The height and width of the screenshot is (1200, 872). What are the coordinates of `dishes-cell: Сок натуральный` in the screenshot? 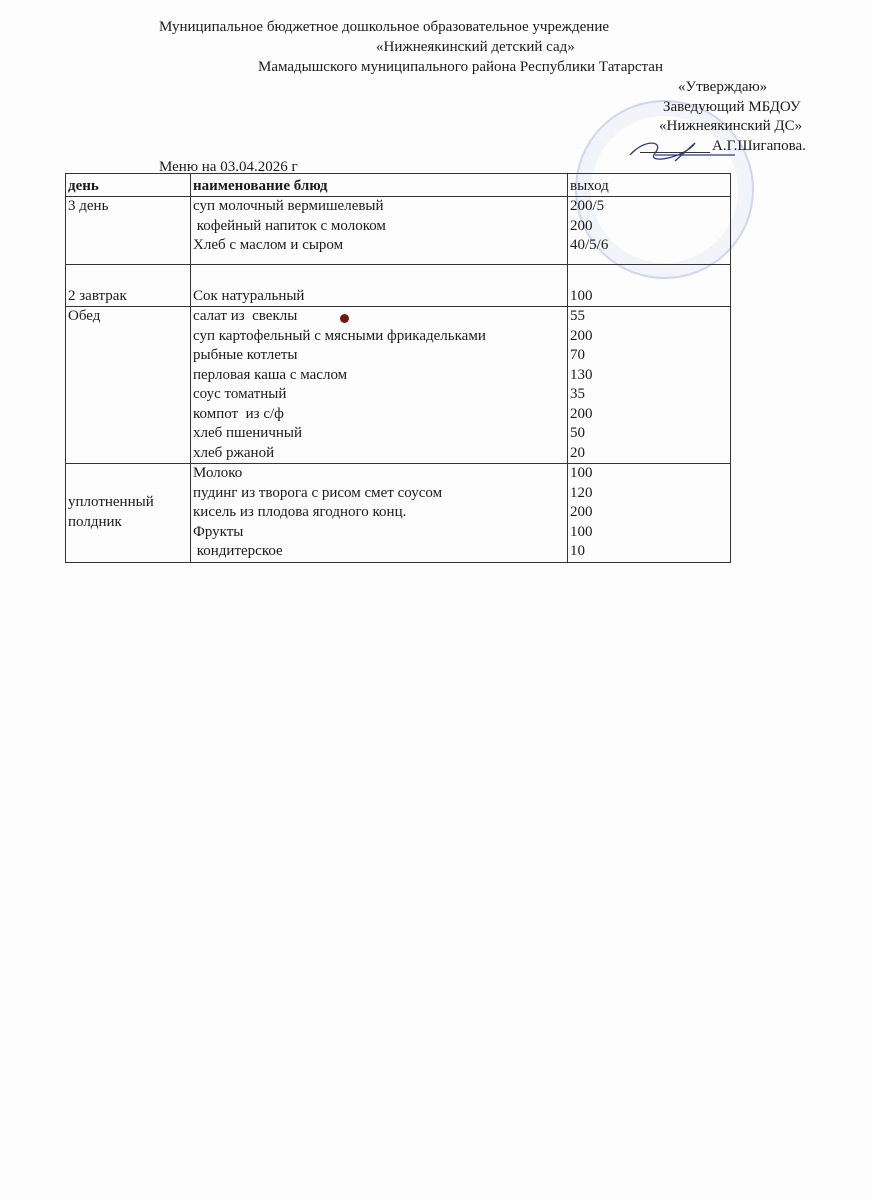 It's located at (379, 285).